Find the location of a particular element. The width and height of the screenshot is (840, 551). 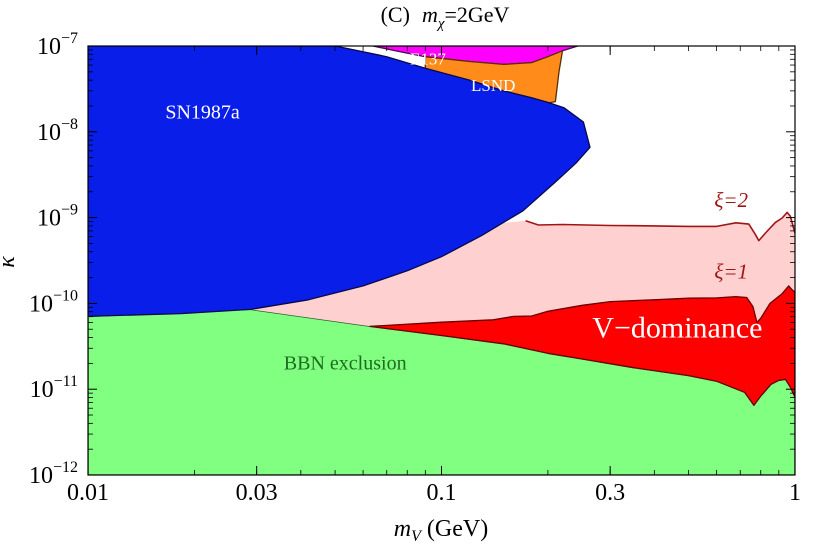

y-tick-label: 10⁻¹⁰ is located at coordinates (53, 302).